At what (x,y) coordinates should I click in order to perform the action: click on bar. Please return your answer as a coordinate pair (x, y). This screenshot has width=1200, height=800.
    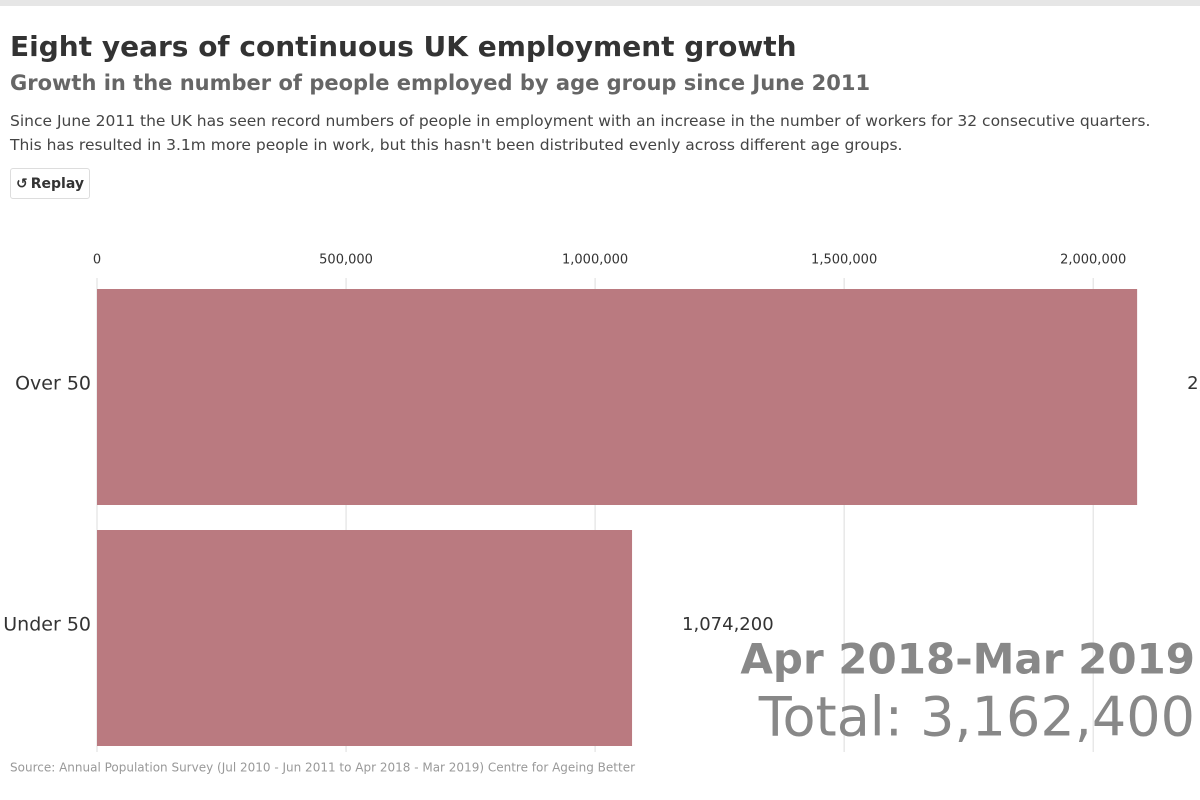
    Looking at the image, I should click on (365, 638).